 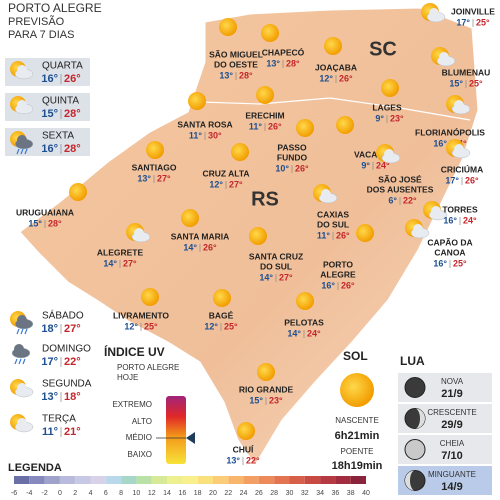 What do you see at coordinates (154, 167) in the screenshot?
I see `city-name: SANTIAGO` at bounding box center [154, 167].